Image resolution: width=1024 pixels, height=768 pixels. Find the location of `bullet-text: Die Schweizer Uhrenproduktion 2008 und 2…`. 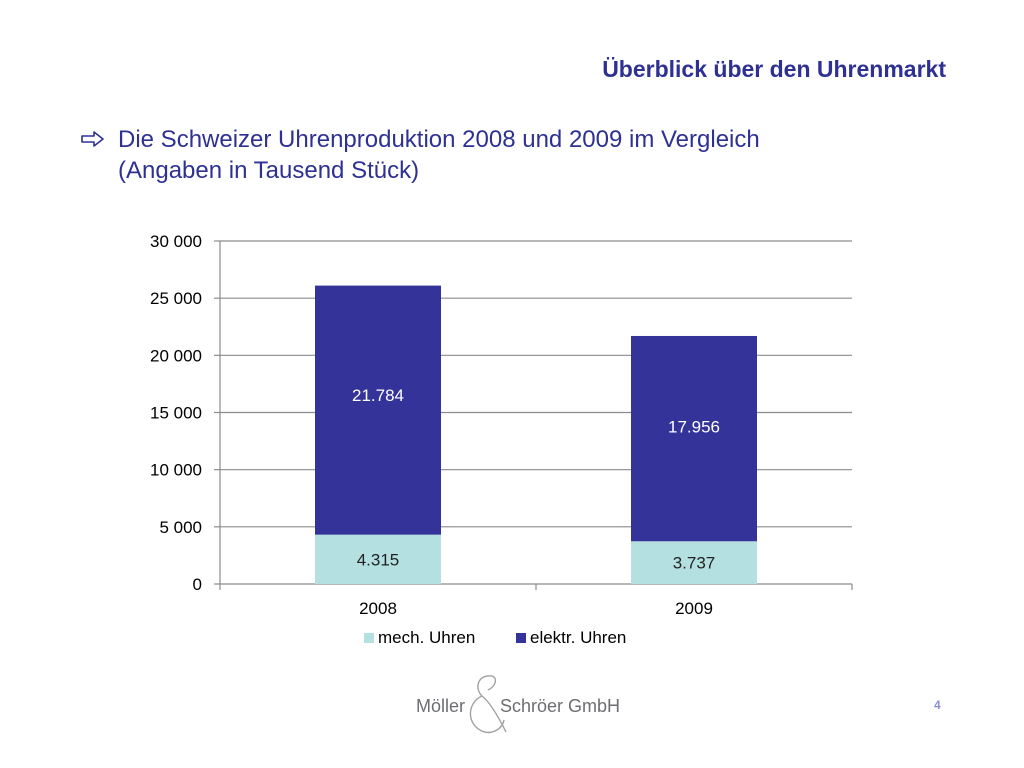

bullet-text: Die Schweizer Uhrenproduktion 2008 und 2… is located at coordinates (478, 155).